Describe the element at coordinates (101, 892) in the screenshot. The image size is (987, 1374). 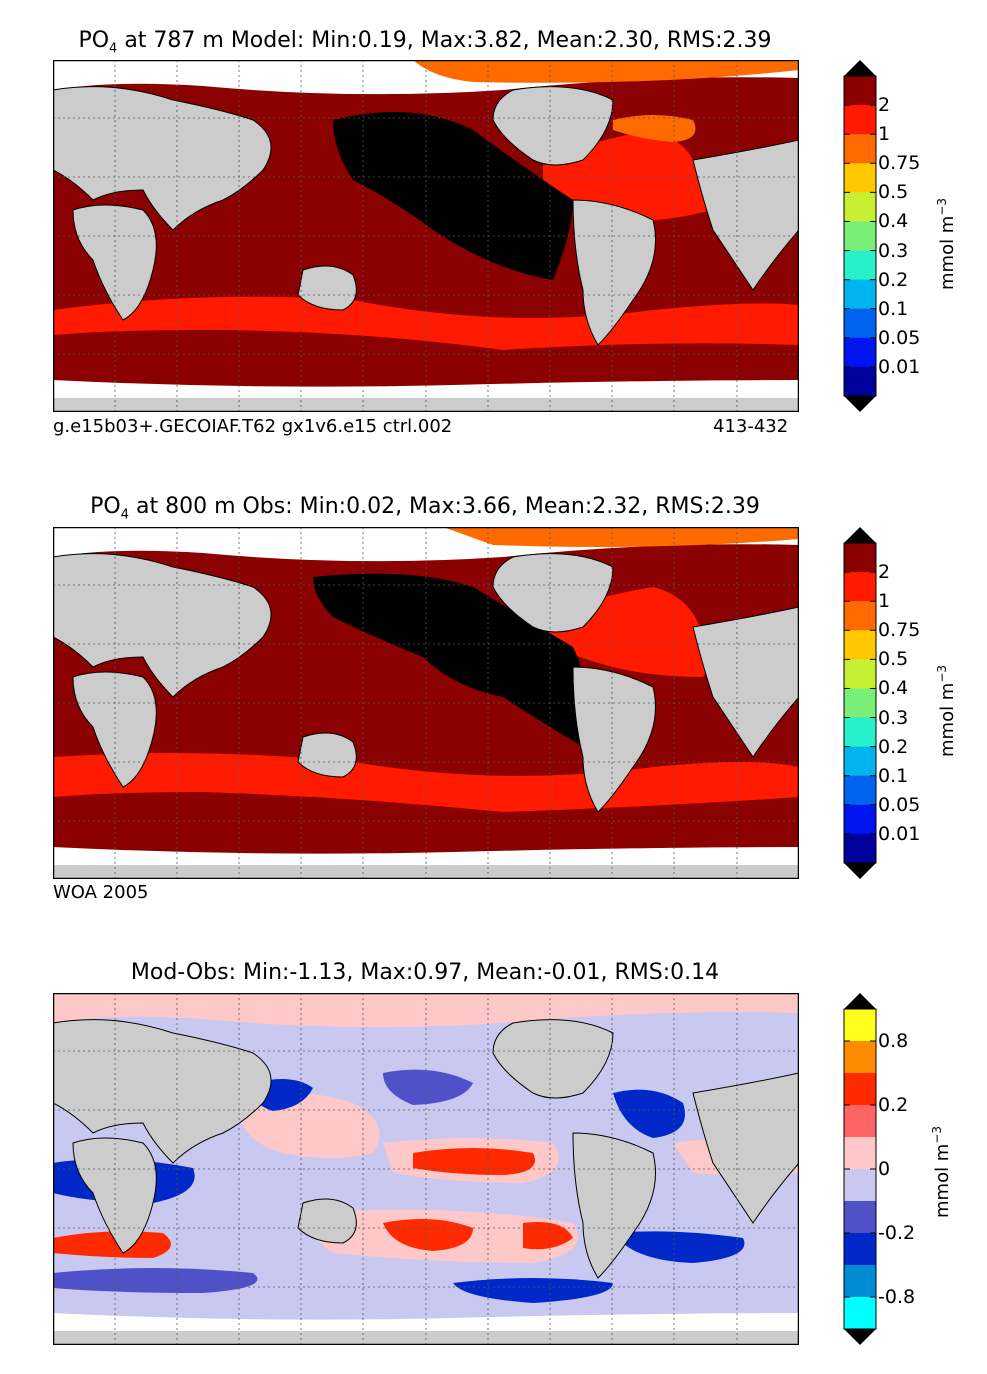
I see `caption-left: WOA 2005` at that location.